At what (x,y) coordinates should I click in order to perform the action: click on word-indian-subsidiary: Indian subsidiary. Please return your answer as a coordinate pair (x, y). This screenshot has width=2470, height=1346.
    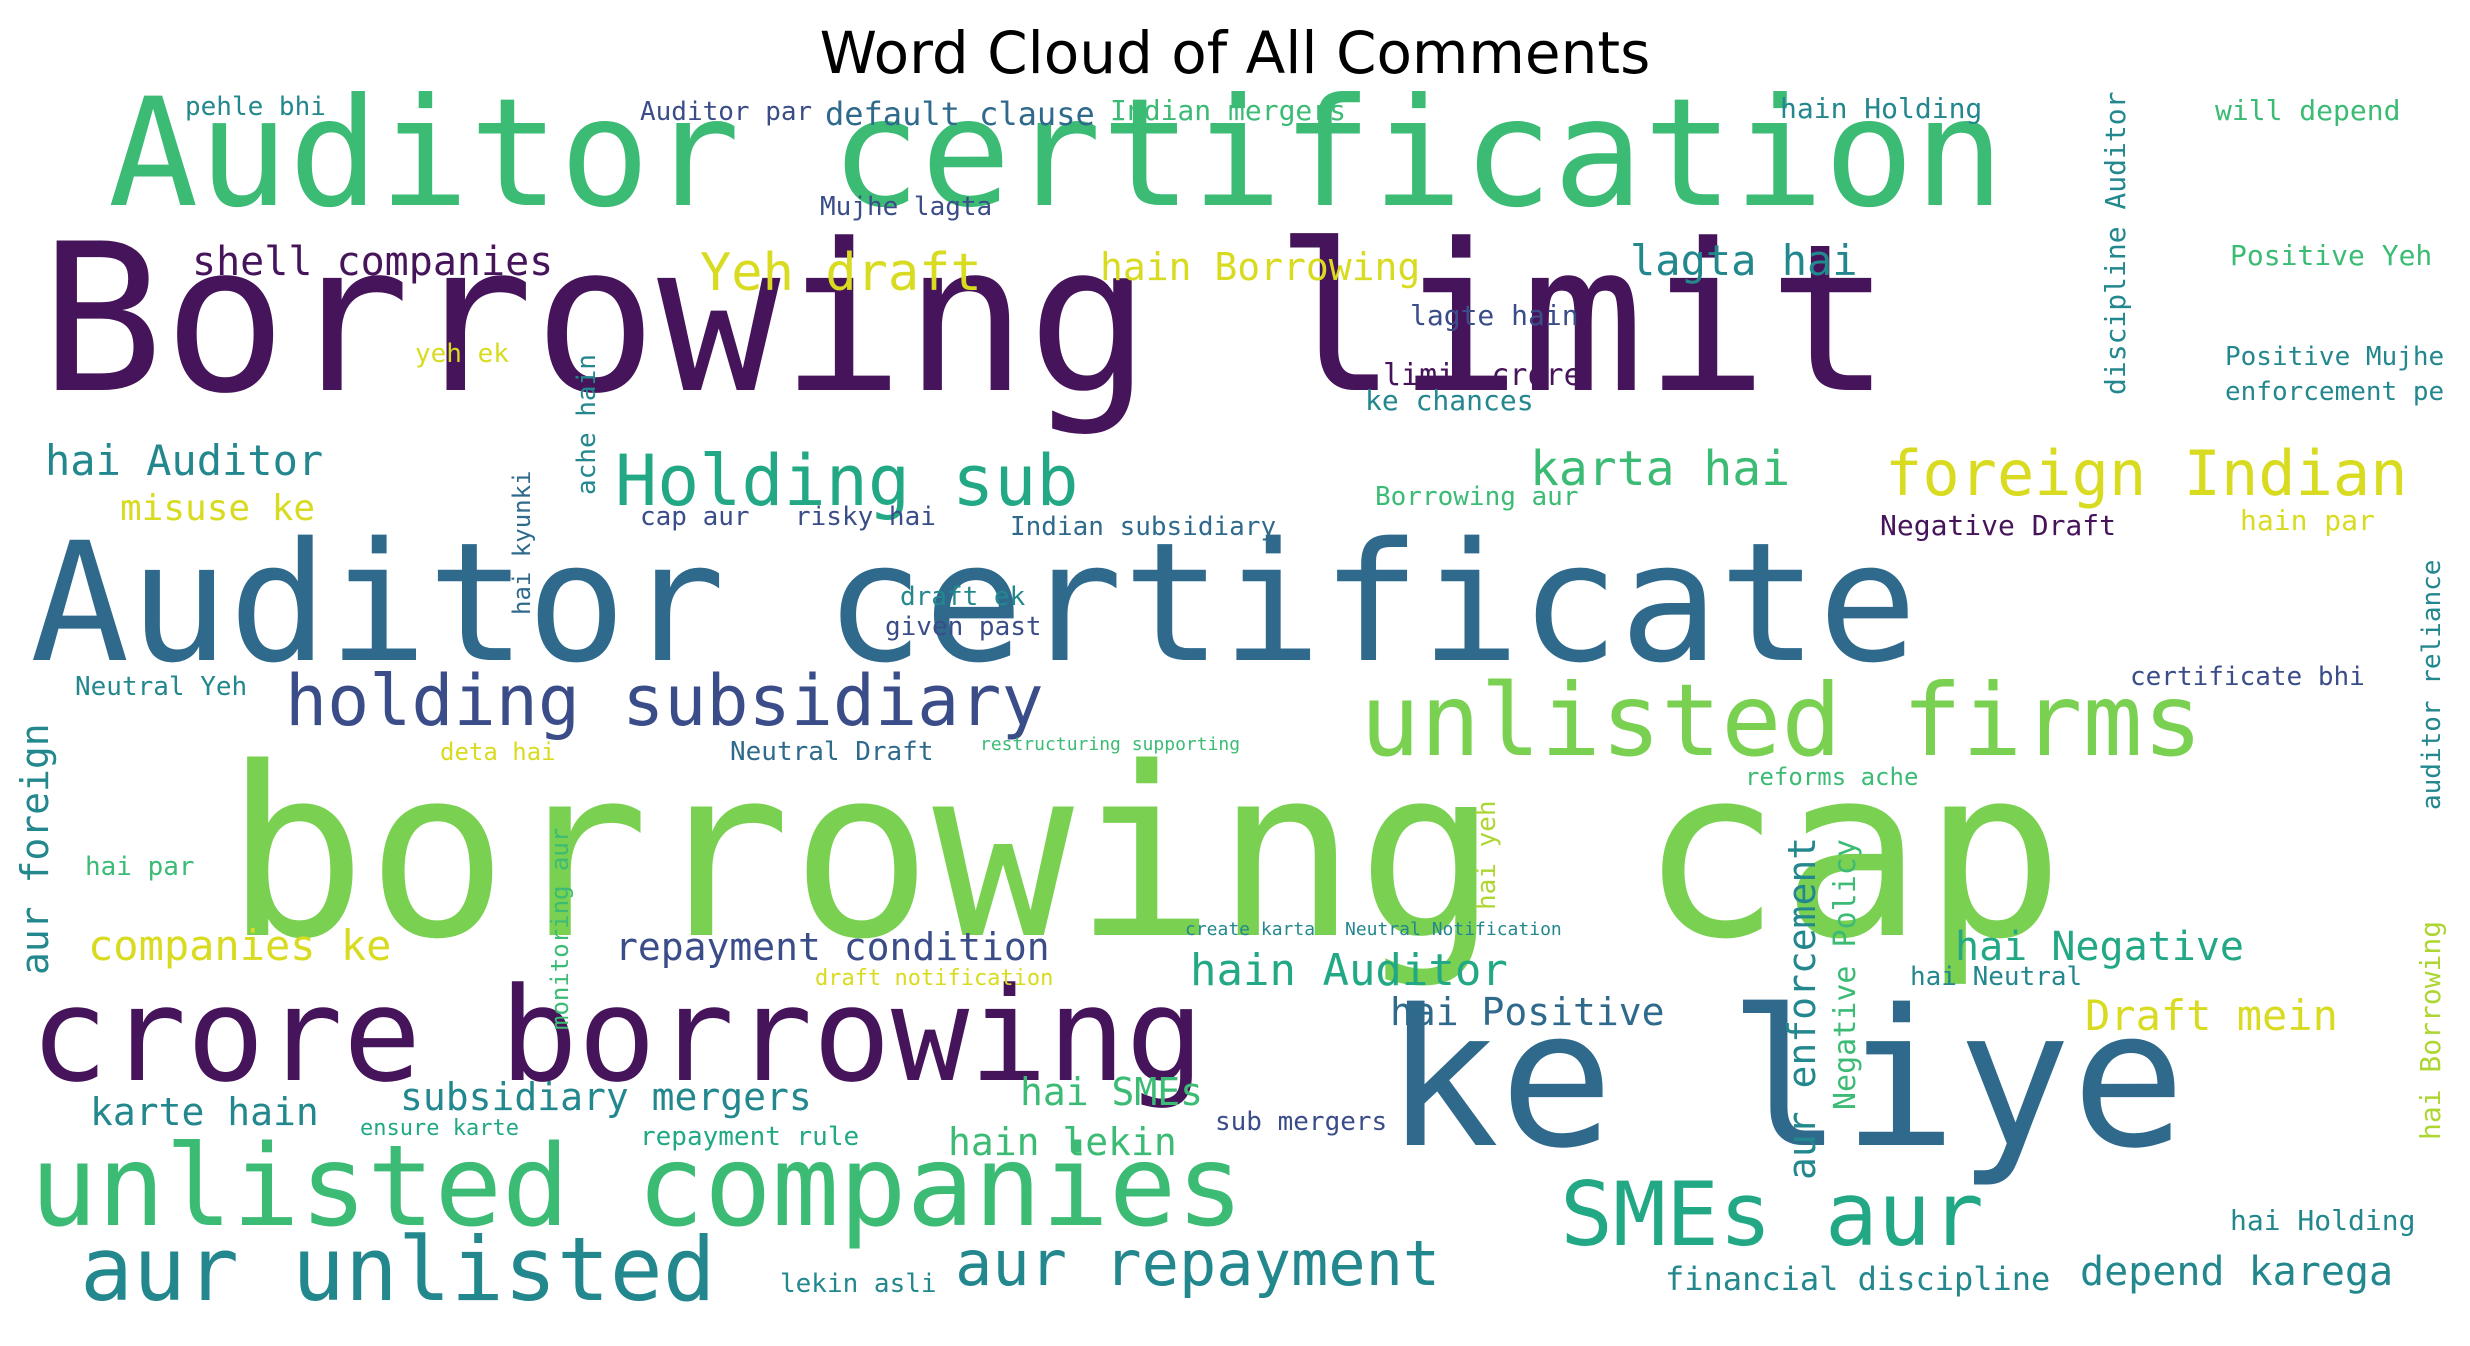
    Looking at the image, I should click on (1143, 527).